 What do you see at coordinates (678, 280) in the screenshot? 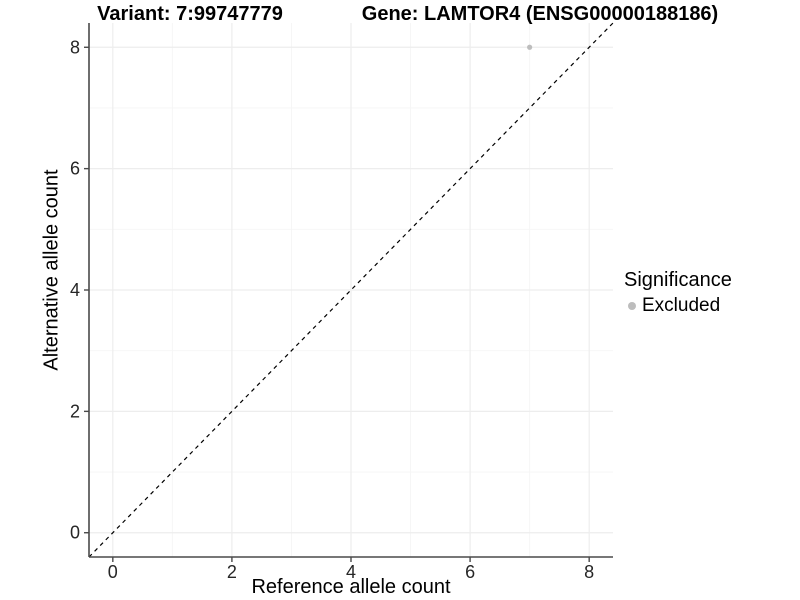
I see `legend-title: Significance` at bounding box center [678, 280].